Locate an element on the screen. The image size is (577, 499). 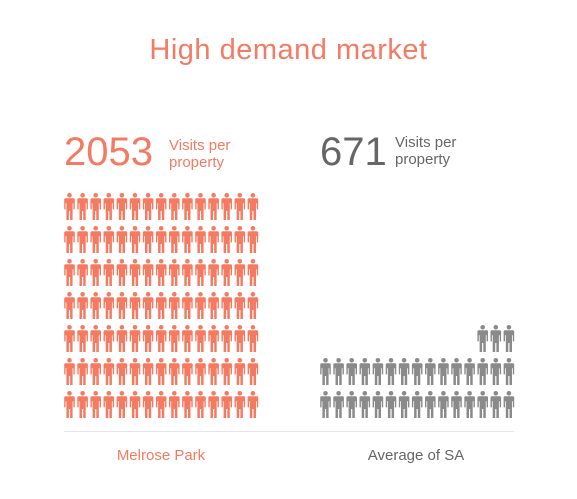
chart-title: High demand market is located at coordinates (288, 50).